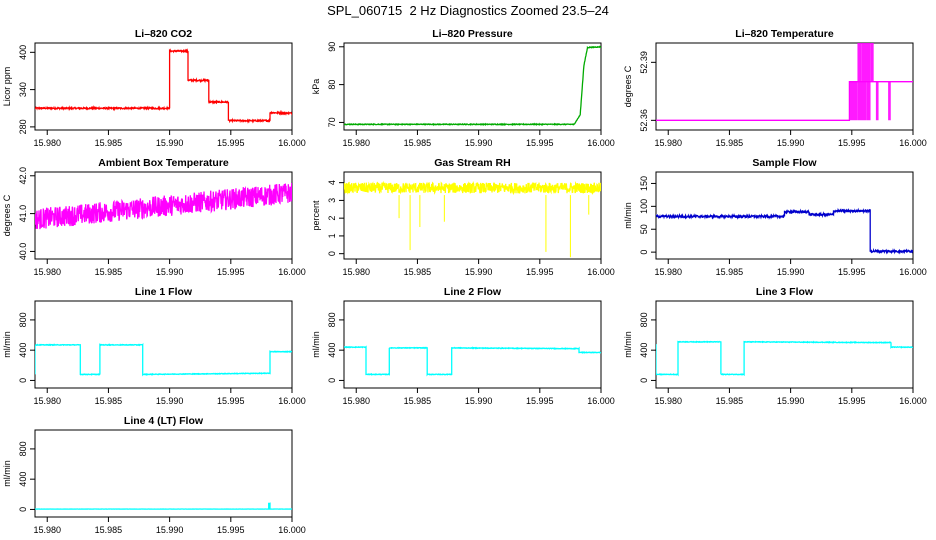 Image resolution: width=936 pixels, height=540 pixels. I want to click on chart-title: Line 1 Flow, so click(164, 292).